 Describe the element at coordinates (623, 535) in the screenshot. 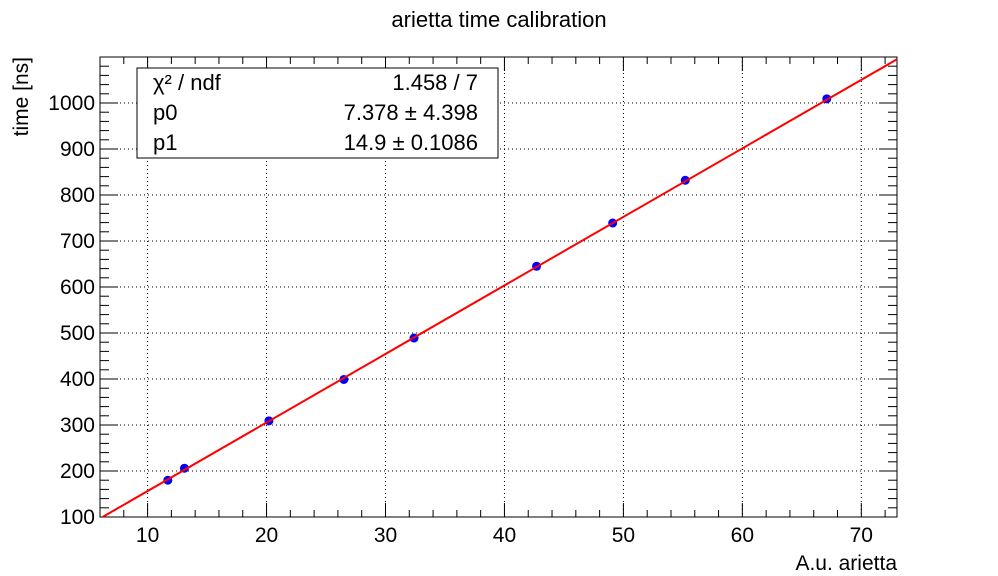

I see `x-tick-label: 50` at that location.